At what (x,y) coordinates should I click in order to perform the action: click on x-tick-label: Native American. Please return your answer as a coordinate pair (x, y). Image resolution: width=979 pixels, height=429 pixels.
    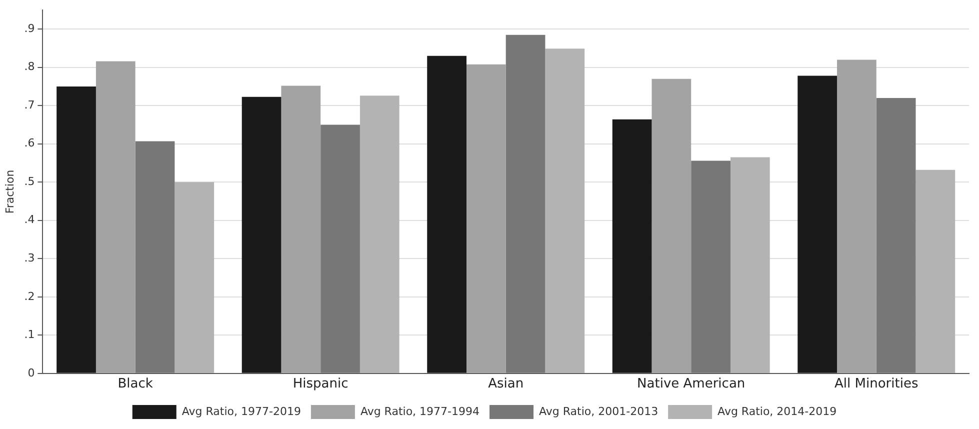
    Looking at the image, I should click on (691, 384).